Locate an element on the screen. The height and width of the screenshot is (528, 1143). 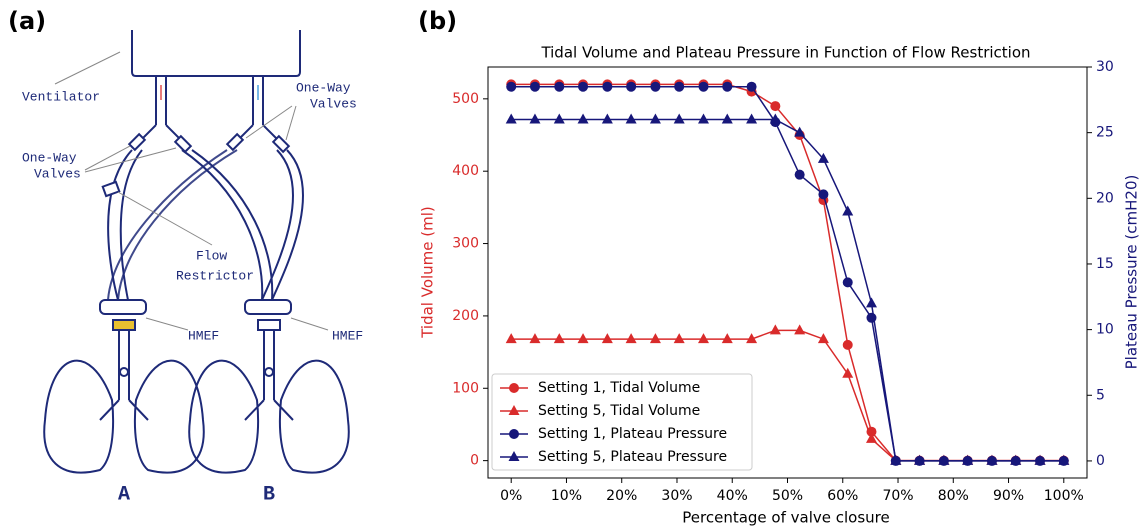
label: Flow is located at coordinates (211, 255).